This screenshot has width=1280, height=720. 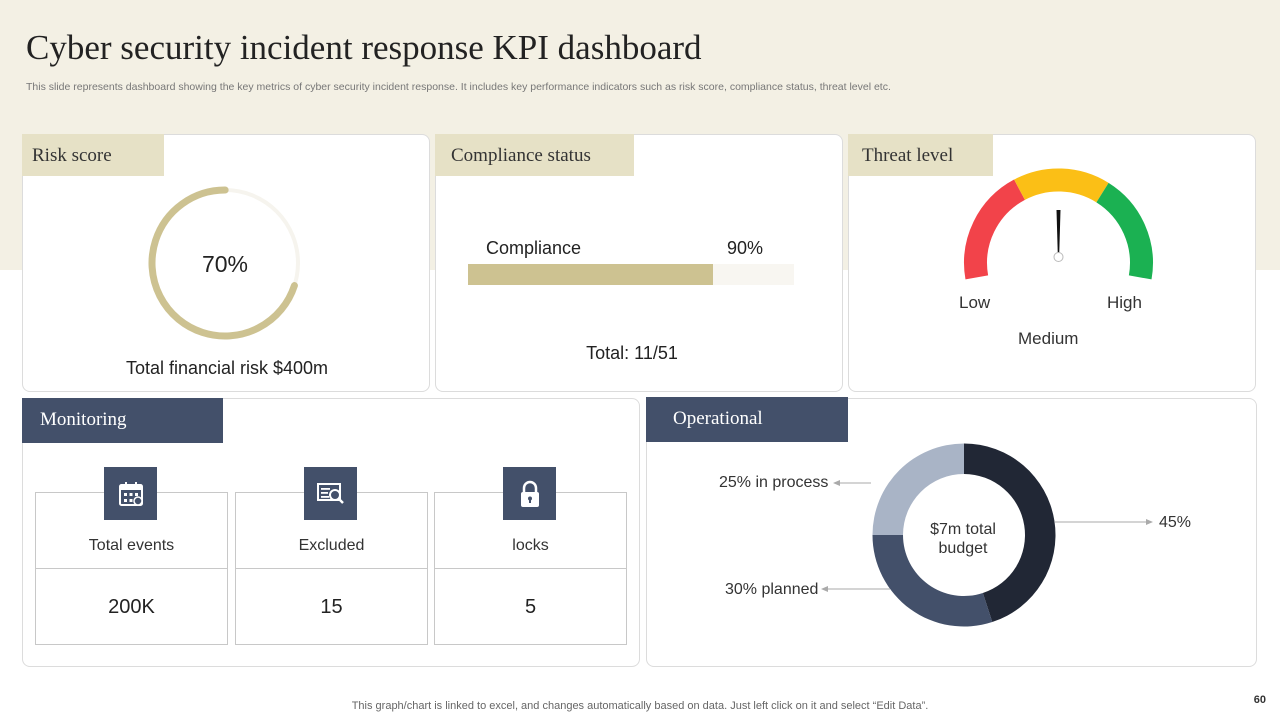 What do you see at coordinates (975, 302) in the screenshot?
I see `threat-low-label: Low` at bounding box center [975, 302].